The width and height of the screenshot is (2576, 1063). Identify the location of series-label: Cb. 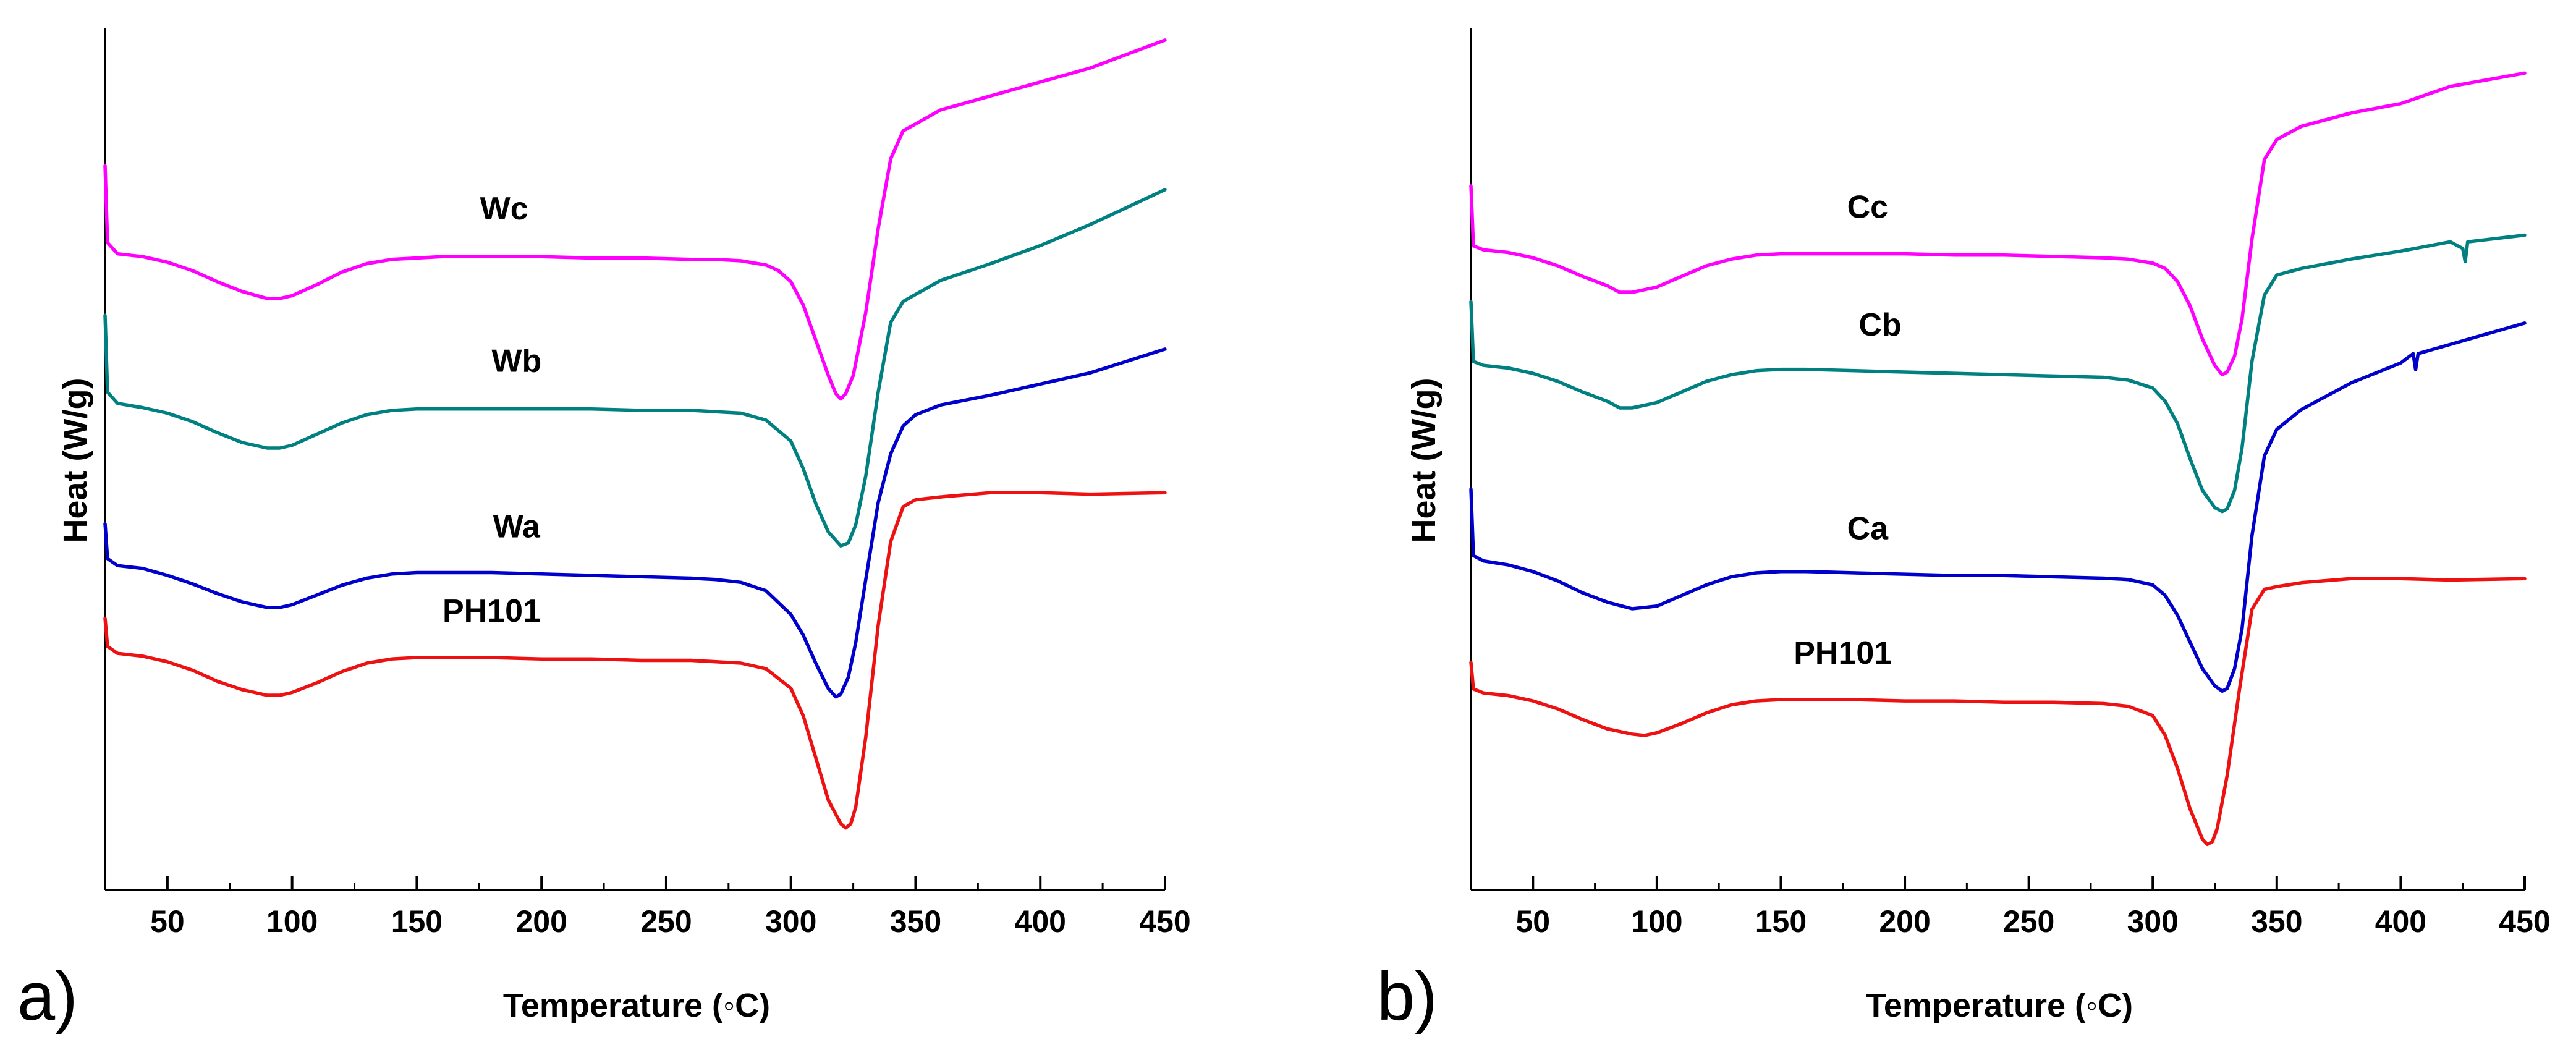
(1879, 325).